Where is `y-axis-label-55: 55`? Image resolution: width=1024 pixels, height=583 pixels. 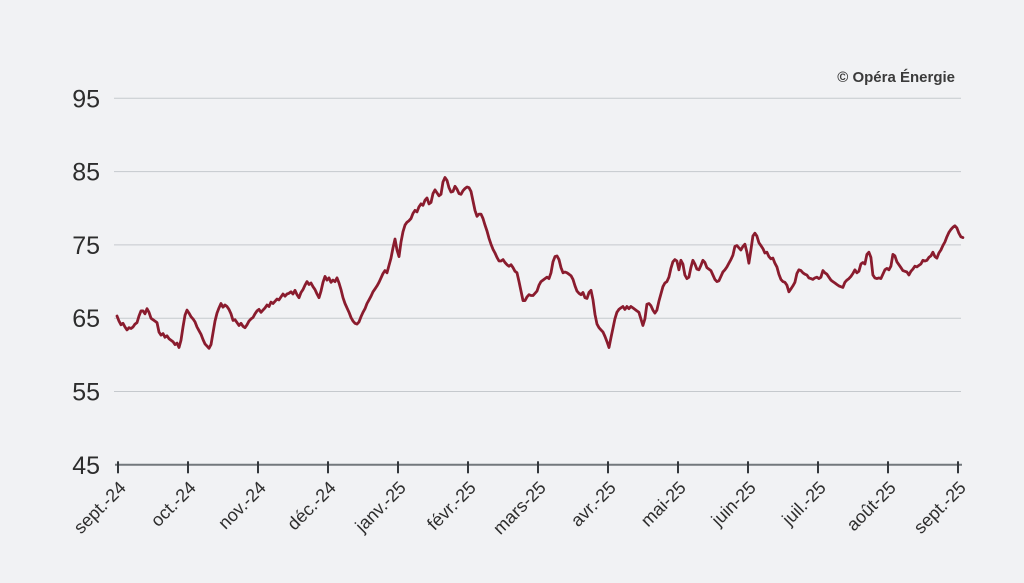
y-axis-label-55: 55 is located at coordinates (86, 393).